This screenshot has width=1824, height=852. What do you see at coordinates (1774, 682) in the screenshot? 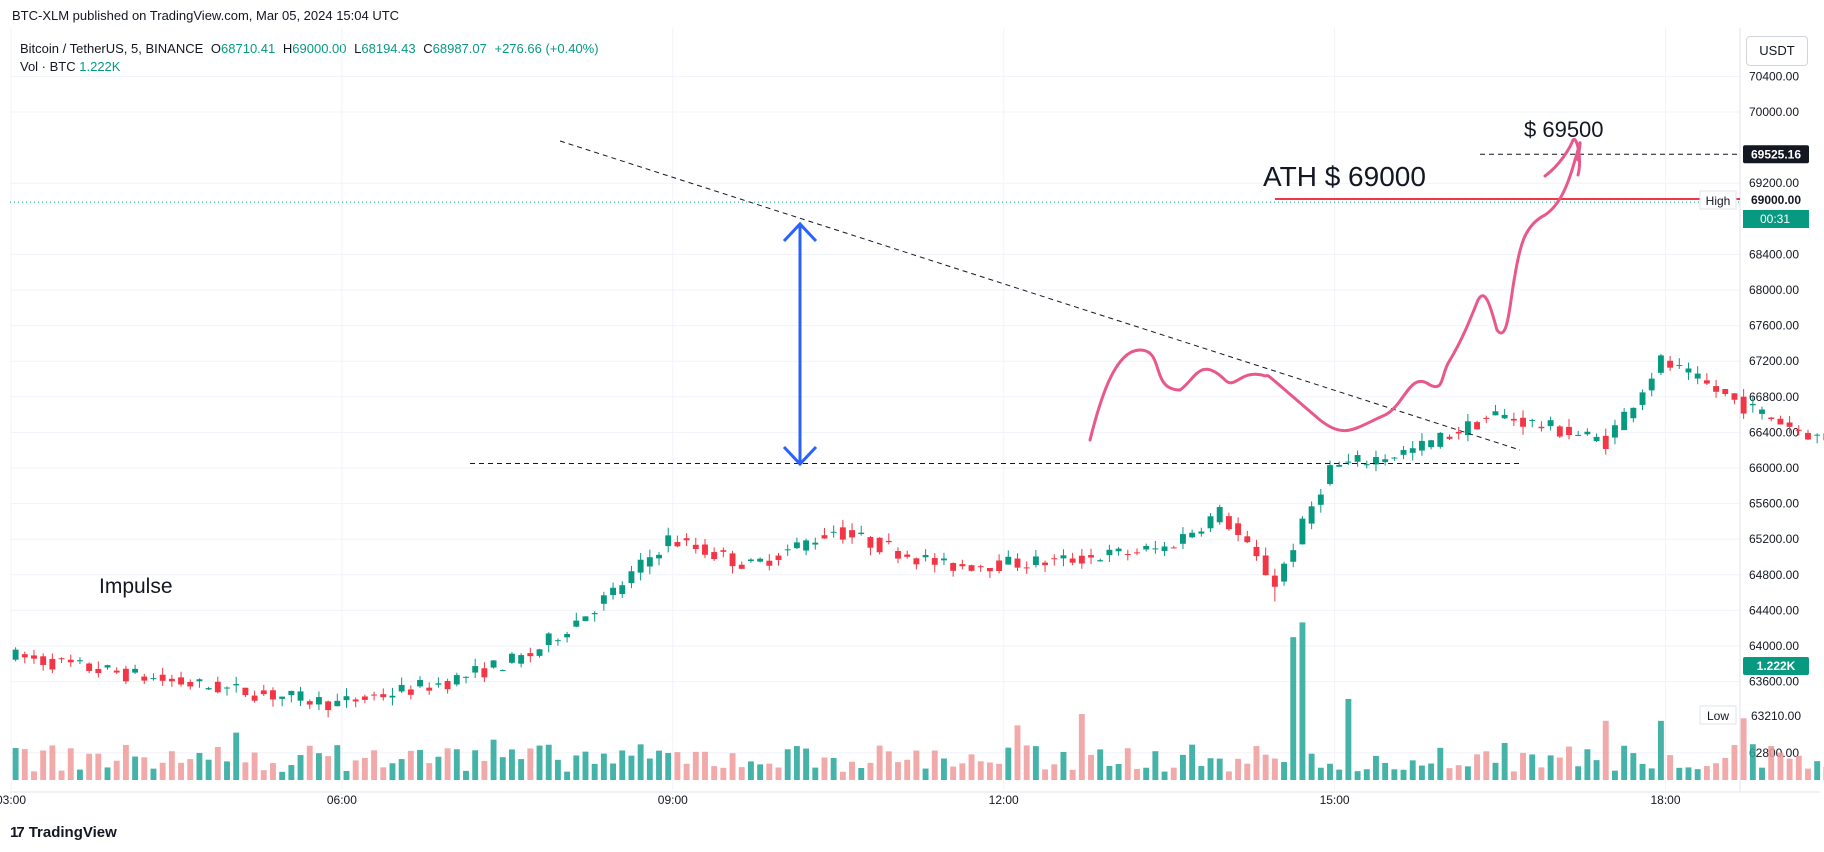
I see `y-tick-label: 63600.00` at bounding box center [1774, 682].